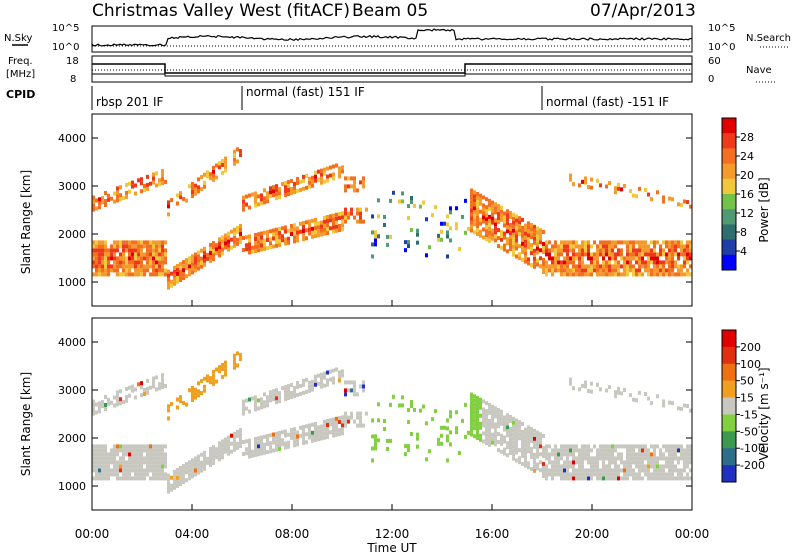 The width and height of the screenshot is (800, 554). I want to click on freq-tick-high: 18, so click(72, 61).